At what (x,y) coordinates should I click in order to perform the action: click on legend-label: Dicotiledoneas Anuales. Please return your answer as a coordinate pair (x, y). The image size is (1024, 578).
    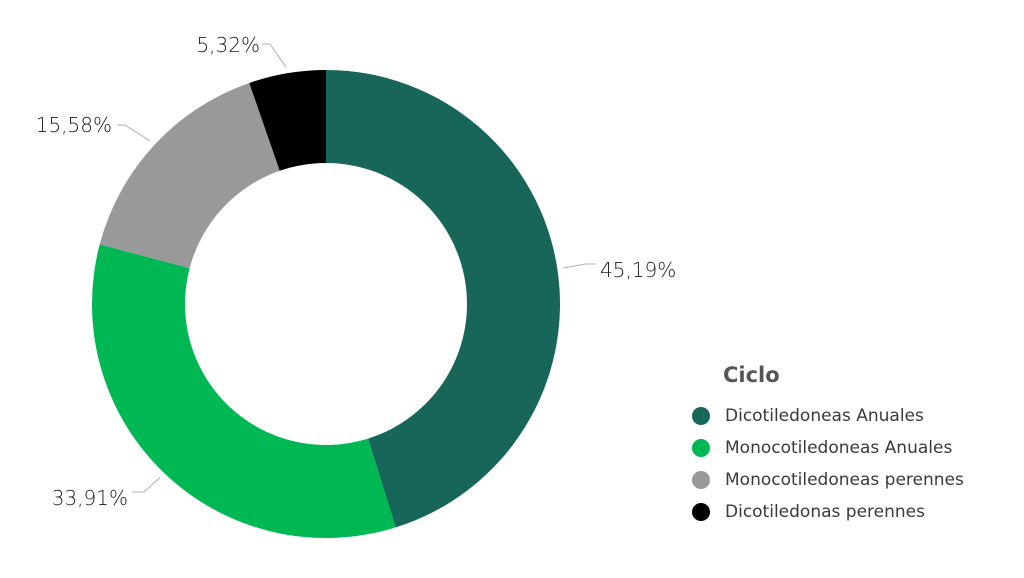
    Looking at the image, I should click on (824, 416).